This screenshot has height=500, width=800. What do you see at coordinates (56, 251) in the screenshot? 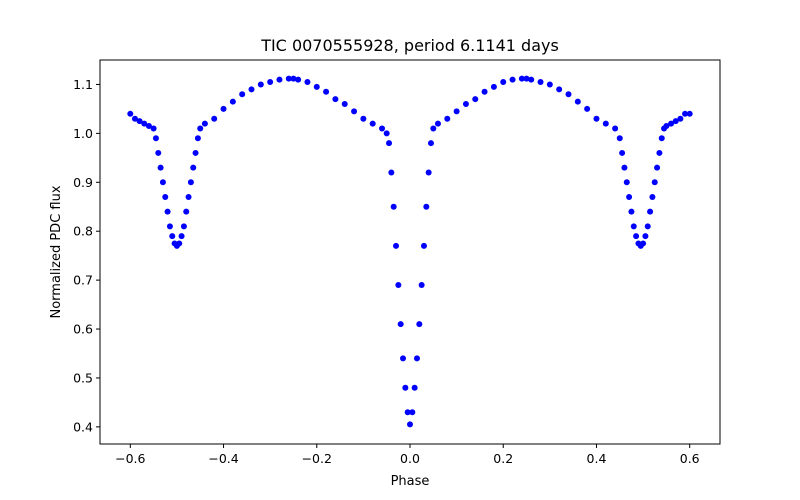
I see `y-axis-label: Normalized PDC flux` at bounding box center [56, 251].